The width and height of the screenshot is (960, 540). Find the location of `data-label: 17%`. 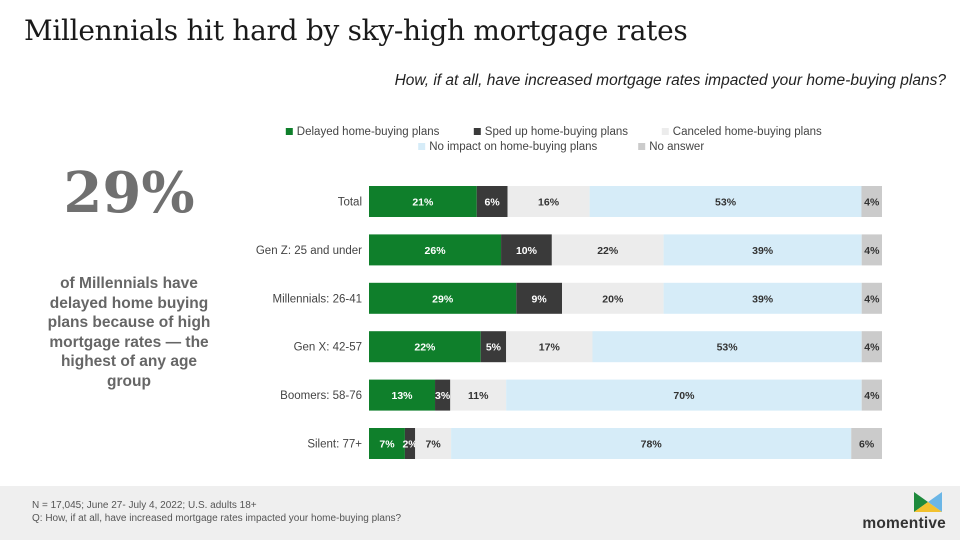

data-label: 17% is located at coordinates (550, 348).